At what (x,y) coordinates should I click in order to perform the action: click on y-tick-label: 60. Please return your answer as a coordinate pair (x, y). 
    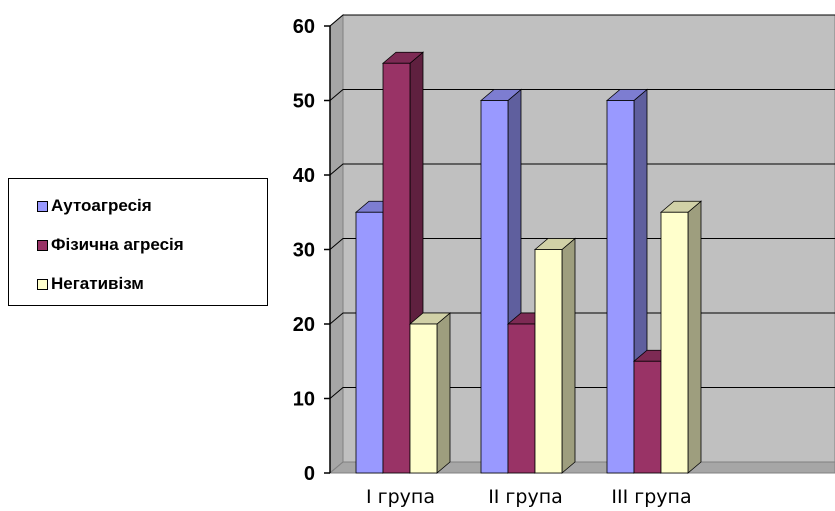
    Looking at the image, I should click on (304, 27).